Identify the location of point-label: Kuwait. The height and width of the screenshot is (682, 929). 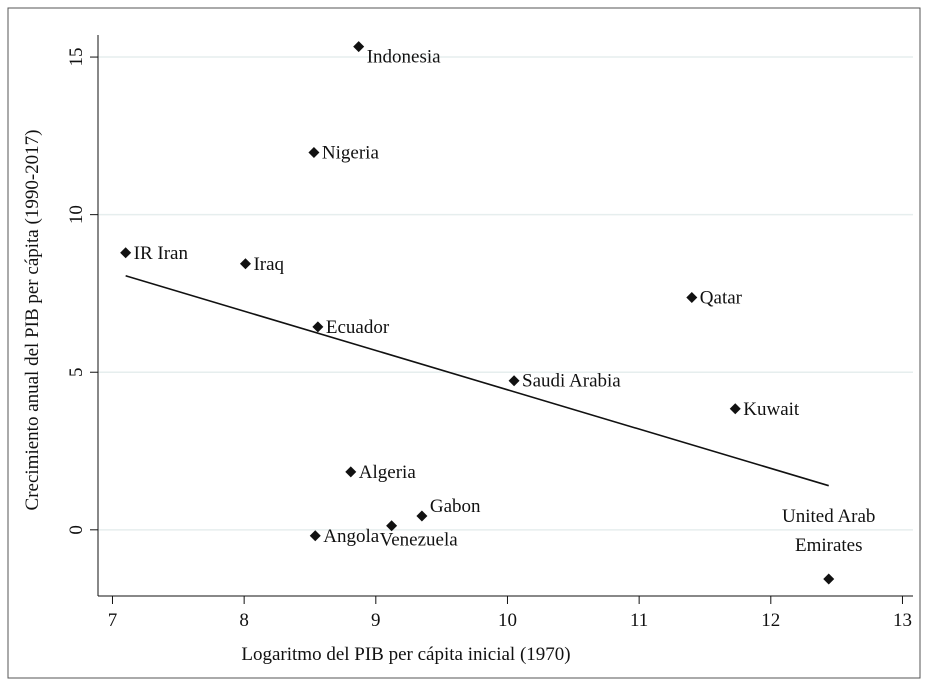
(771, 409).